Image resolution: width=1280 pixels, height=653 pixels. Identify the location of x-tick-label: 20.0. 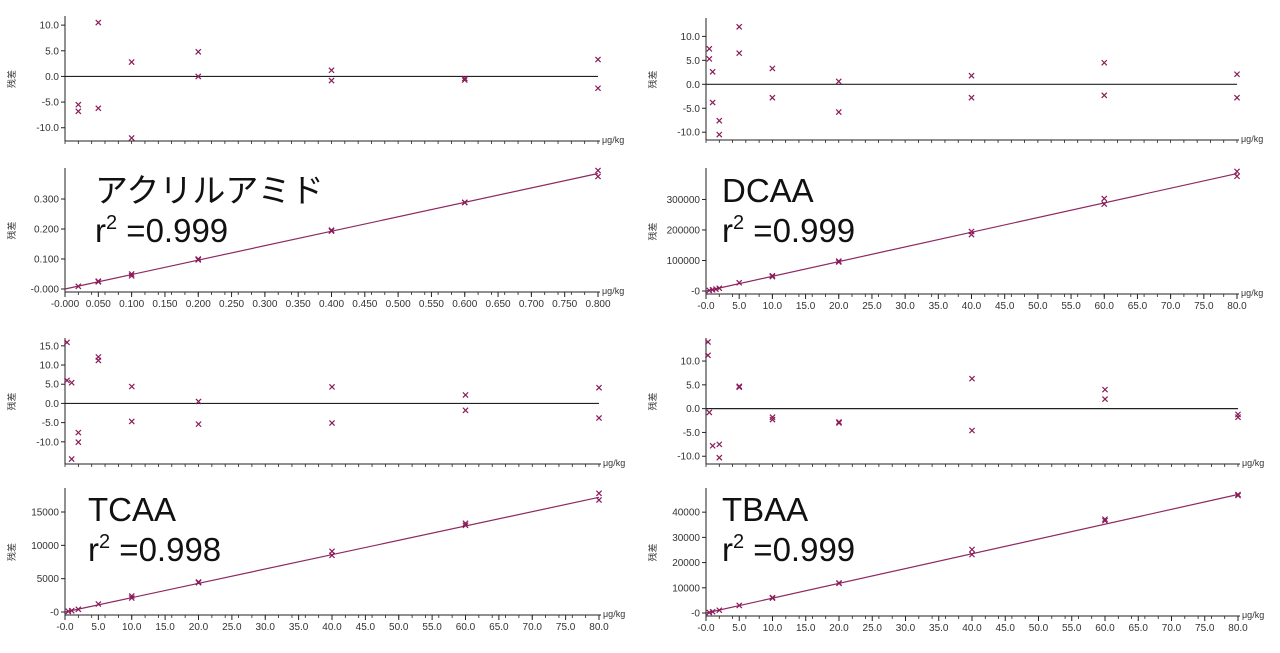
(199, 627).